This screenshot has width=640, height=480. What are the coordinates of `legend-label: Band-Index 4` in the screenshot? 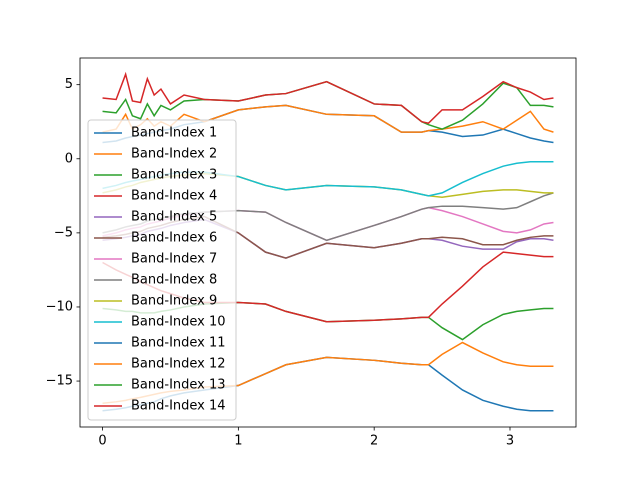 It's located at (174, 196).